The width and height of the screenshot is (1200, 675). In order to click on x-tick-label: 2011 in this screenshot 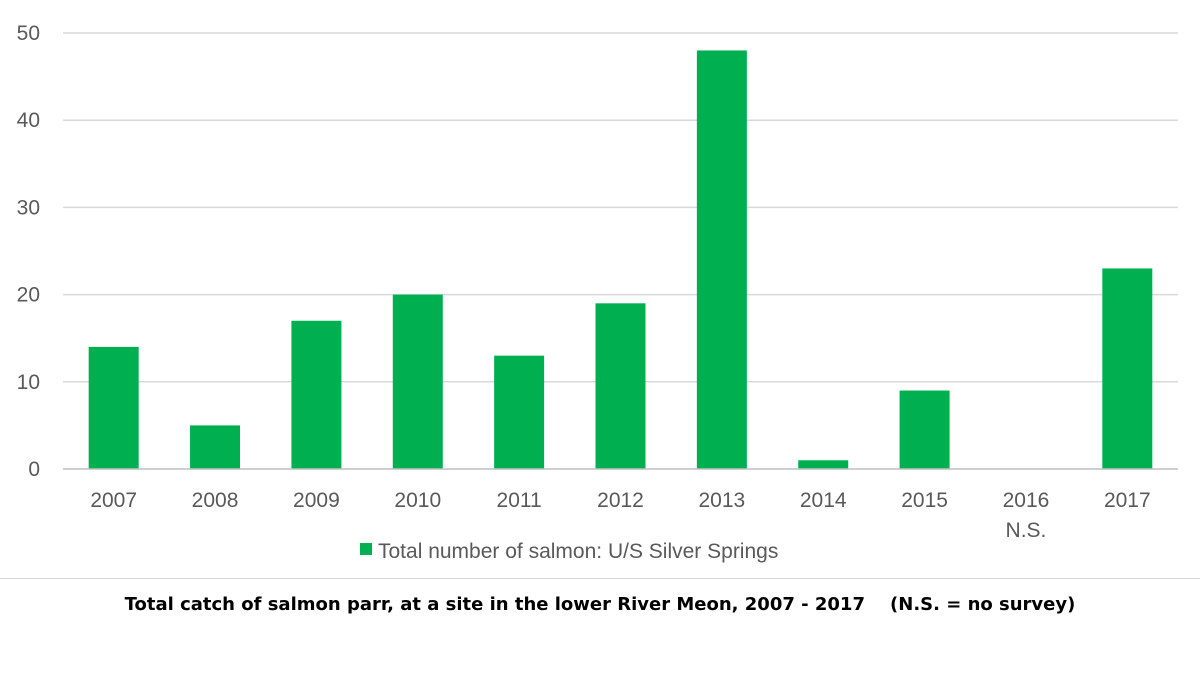, I will do `click(519, 500)`.